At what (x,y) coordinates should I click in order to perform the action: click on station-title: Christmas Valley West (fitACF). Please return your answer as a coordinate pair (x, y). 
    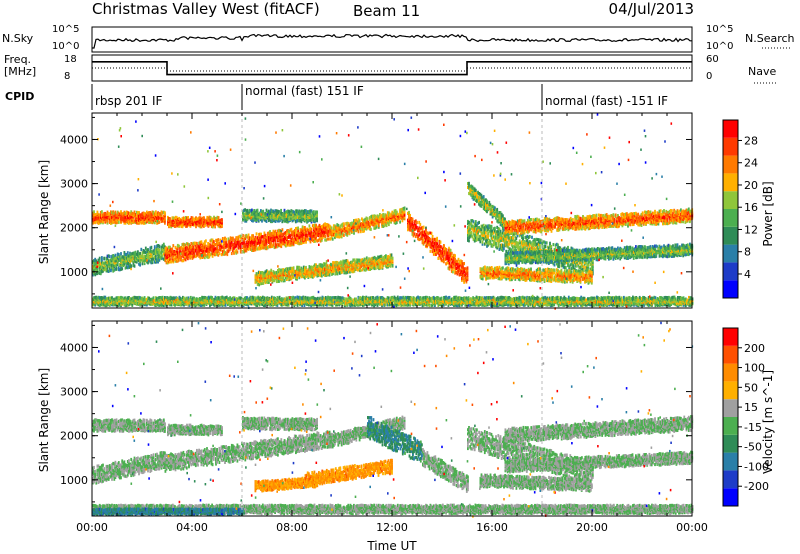
    Looking at the image, I should click on (206, 9).